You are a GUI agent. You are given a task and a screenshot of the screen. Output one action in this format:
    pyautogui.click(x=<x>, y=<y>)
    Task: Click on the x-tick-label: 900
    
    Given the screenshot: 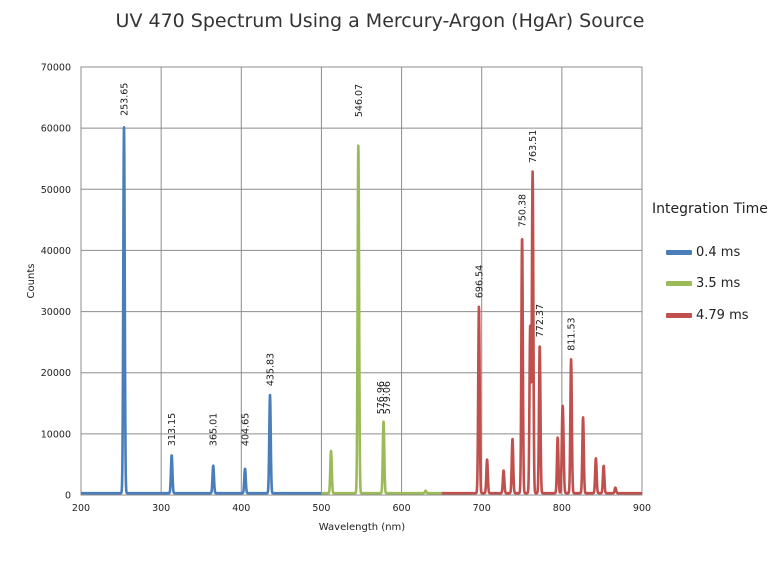 What is the action you would take?
    pyautogui.click(x=642, y=508)
    